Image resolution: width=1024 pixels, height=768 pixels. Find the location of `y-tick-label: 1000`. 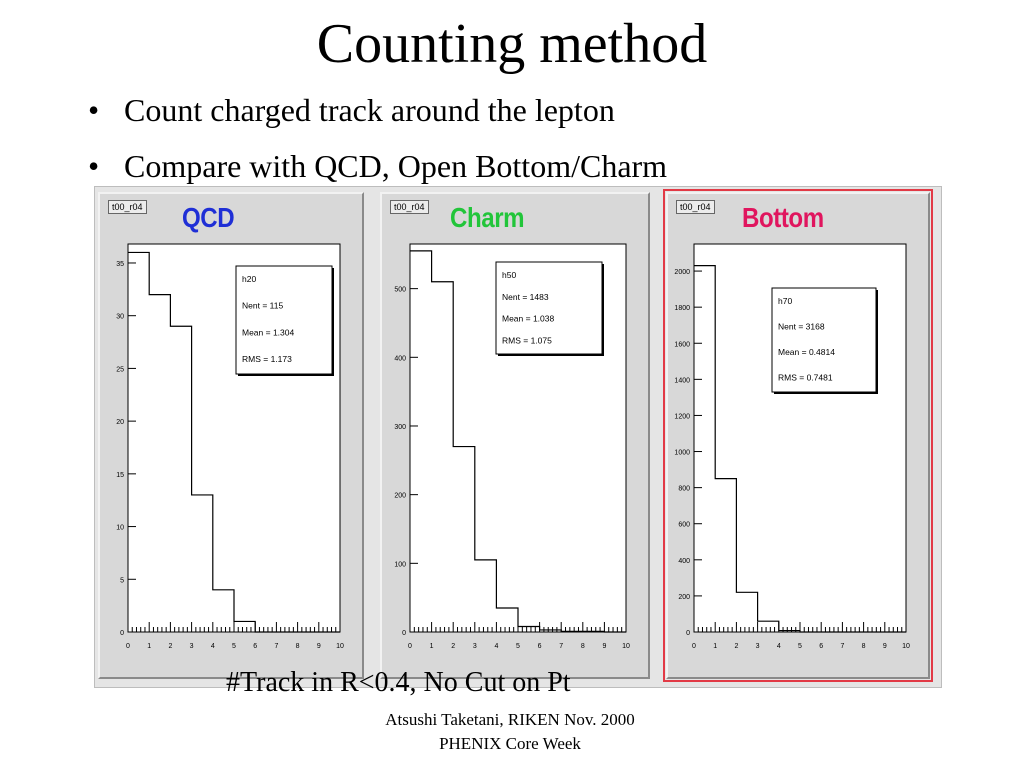

y-tick-label: 1000 is located at coordinates (682, 453).